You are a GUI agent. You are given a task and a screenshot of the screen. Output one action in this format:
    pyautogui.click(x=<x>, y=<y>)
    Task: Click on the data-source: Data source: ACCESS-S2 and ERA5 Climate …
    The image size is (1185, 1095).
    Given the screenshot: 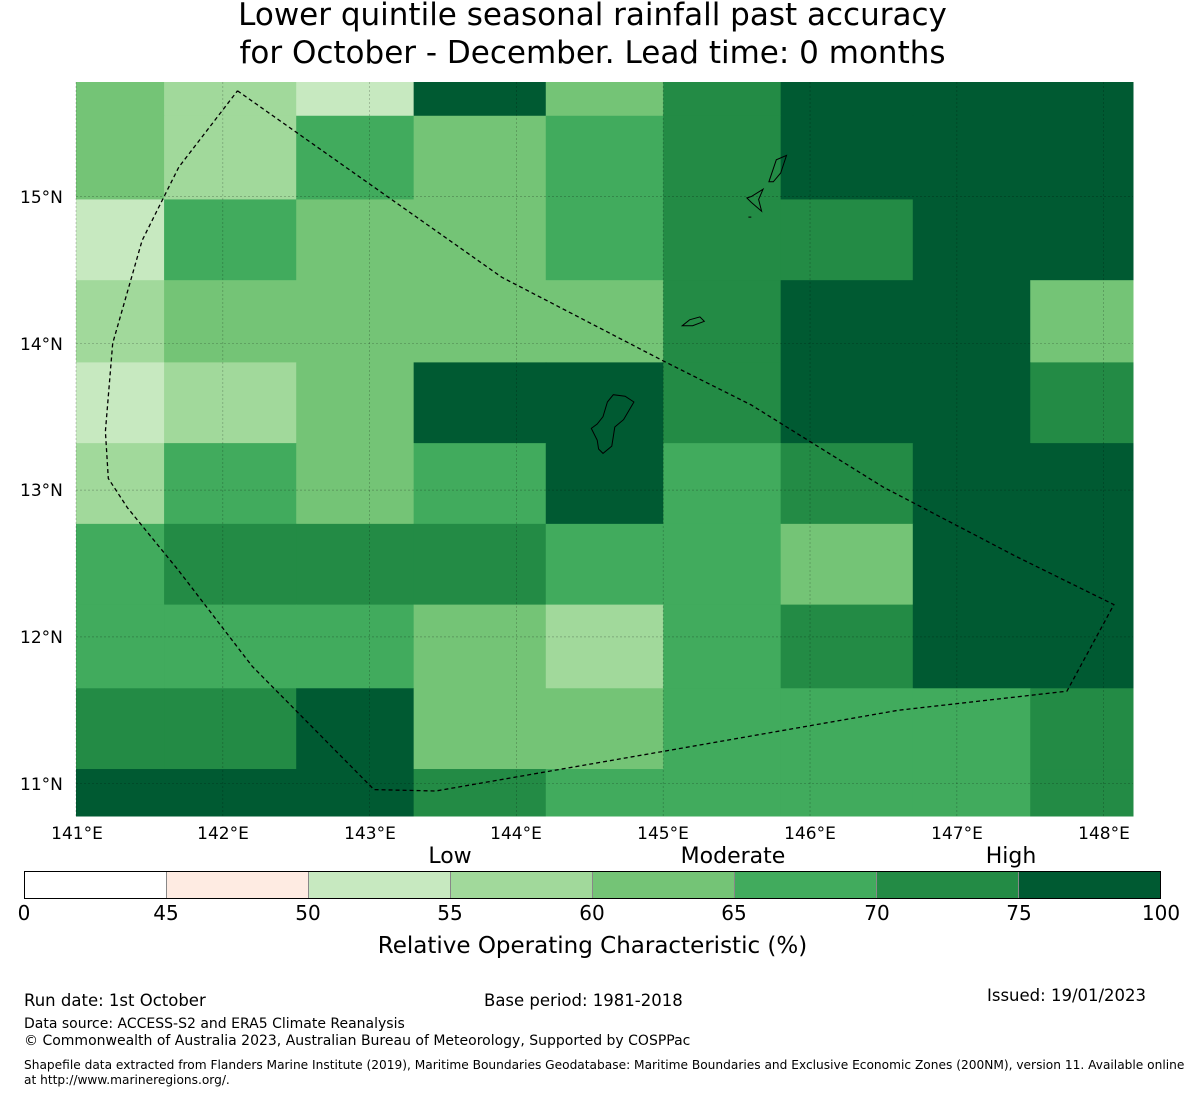 What is the action you would take?
    pyautogui.click(x=214, y=1024)
    